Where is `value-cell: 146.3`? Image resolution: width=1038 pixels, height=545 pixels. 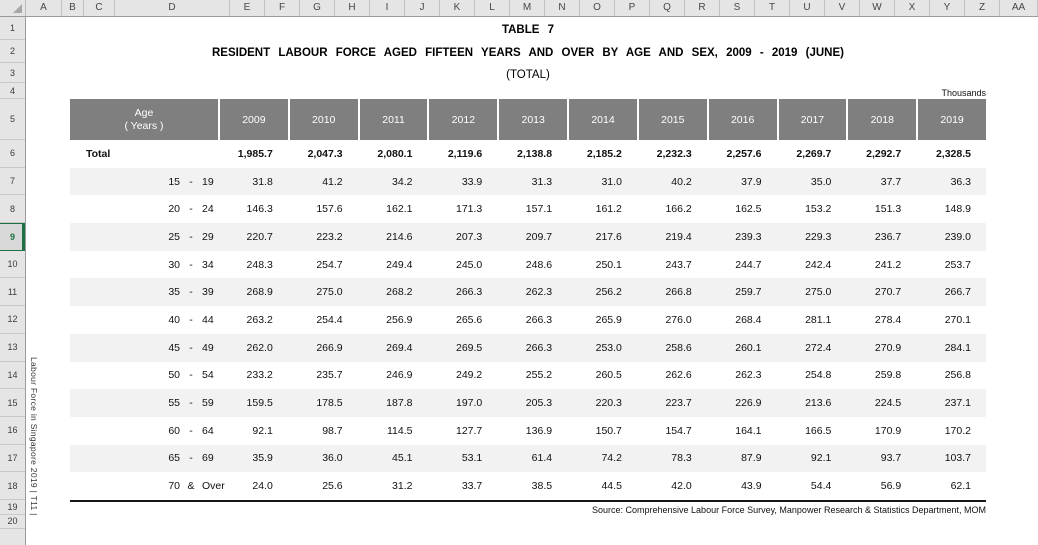
value-cell: 146.3 is located at coordinates (259, 209).